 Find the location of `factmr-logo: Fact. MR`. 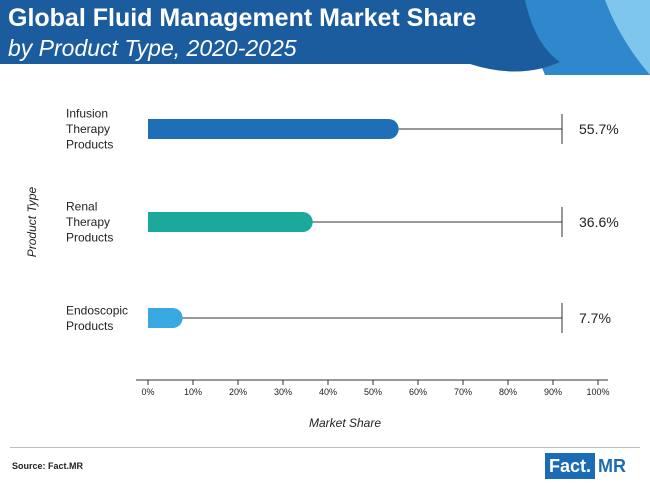

factmr-logo: Fact. MR is located at coordinates (587, 466).